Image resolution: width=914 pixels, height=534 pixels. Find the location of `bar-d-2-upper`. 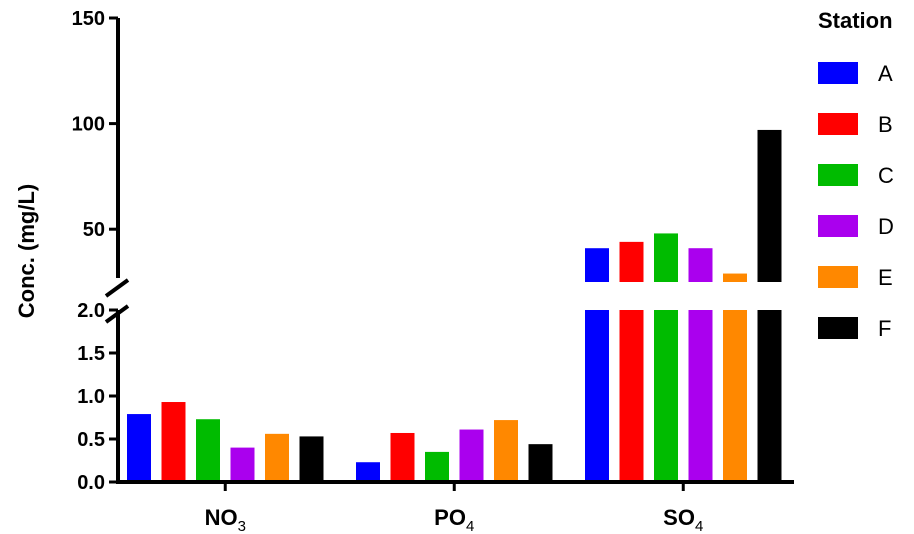

bar-d-2-upper is located at coordinates (700, 265).